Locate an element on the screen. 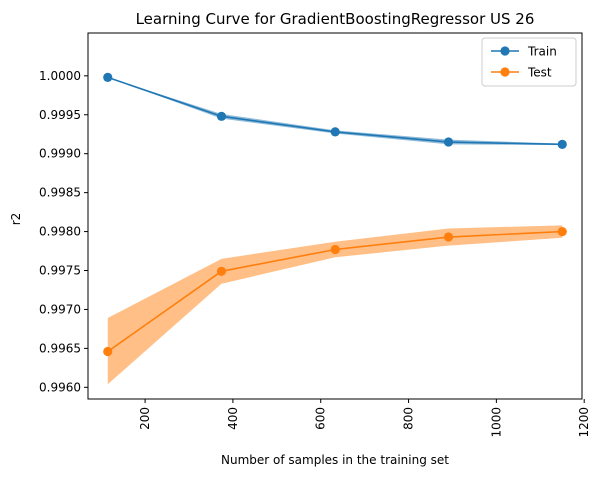  y-tick-label: 1.0000 is located at coordinates (60, 76).